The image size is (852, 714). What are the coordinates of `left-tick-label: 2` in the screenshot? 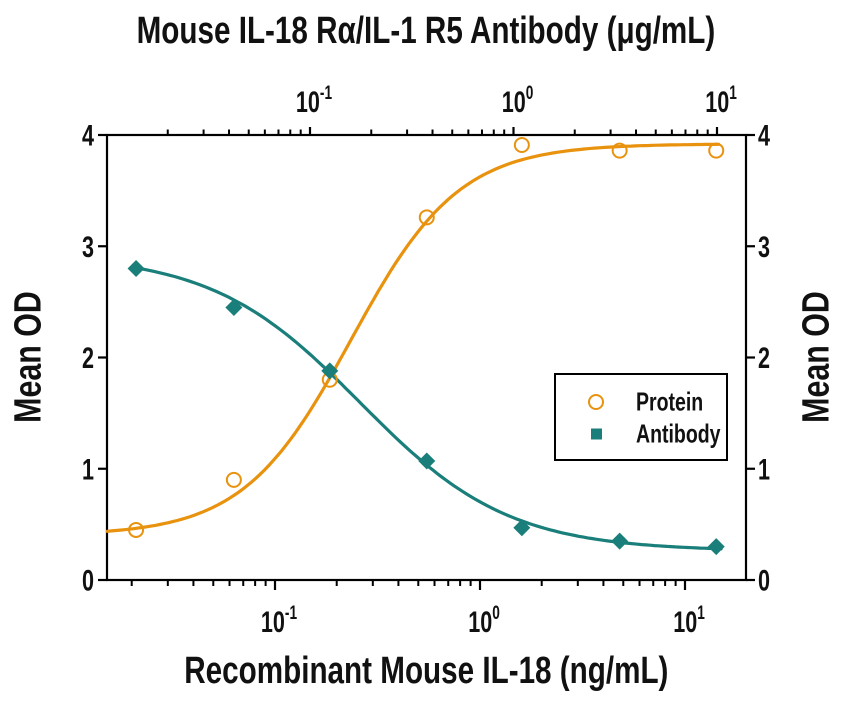 It's located at (88, 357).